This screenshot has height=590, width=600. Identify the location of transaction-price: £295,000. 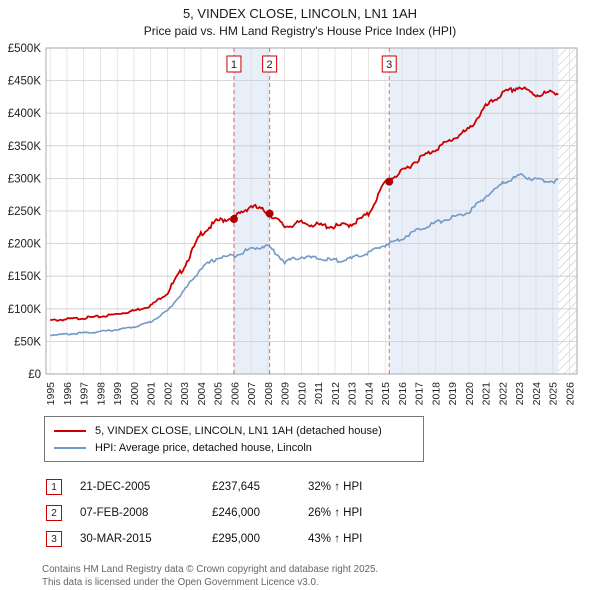
(236, 539).